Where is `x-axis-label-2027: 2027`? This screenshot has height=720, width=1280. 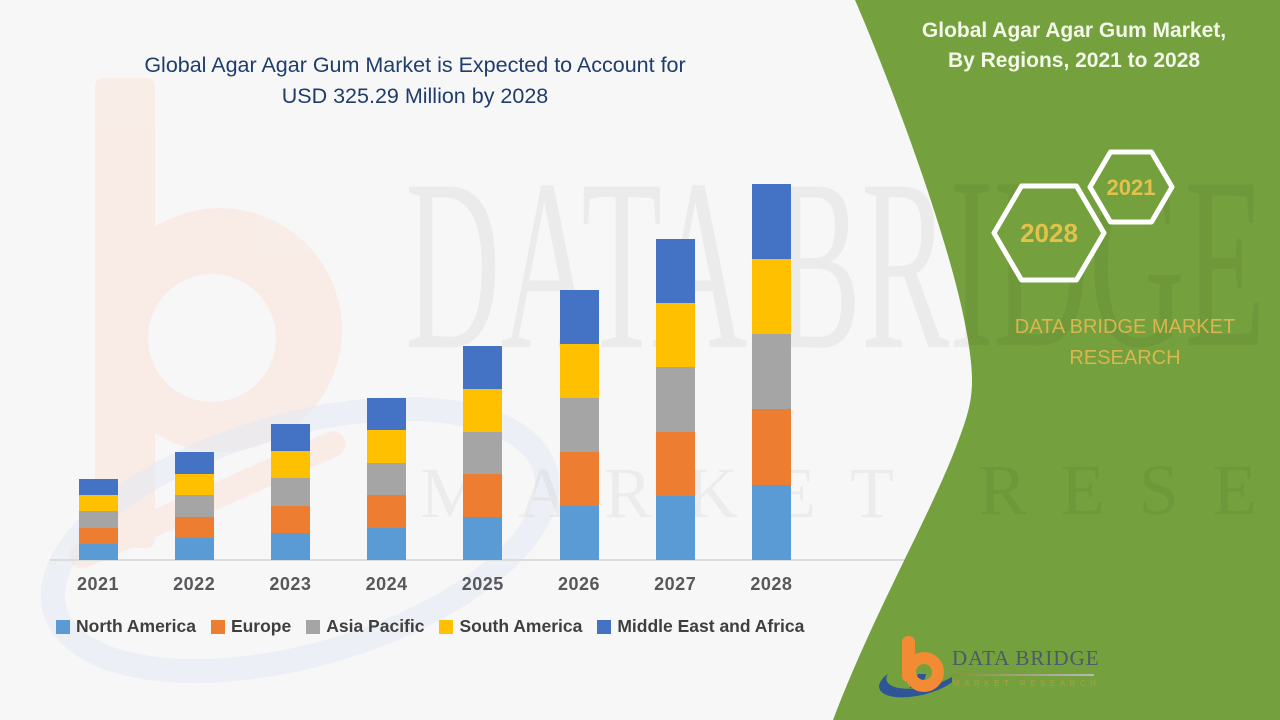 x-axis-label-2027: 2027 is located at coordinates (675, 584).